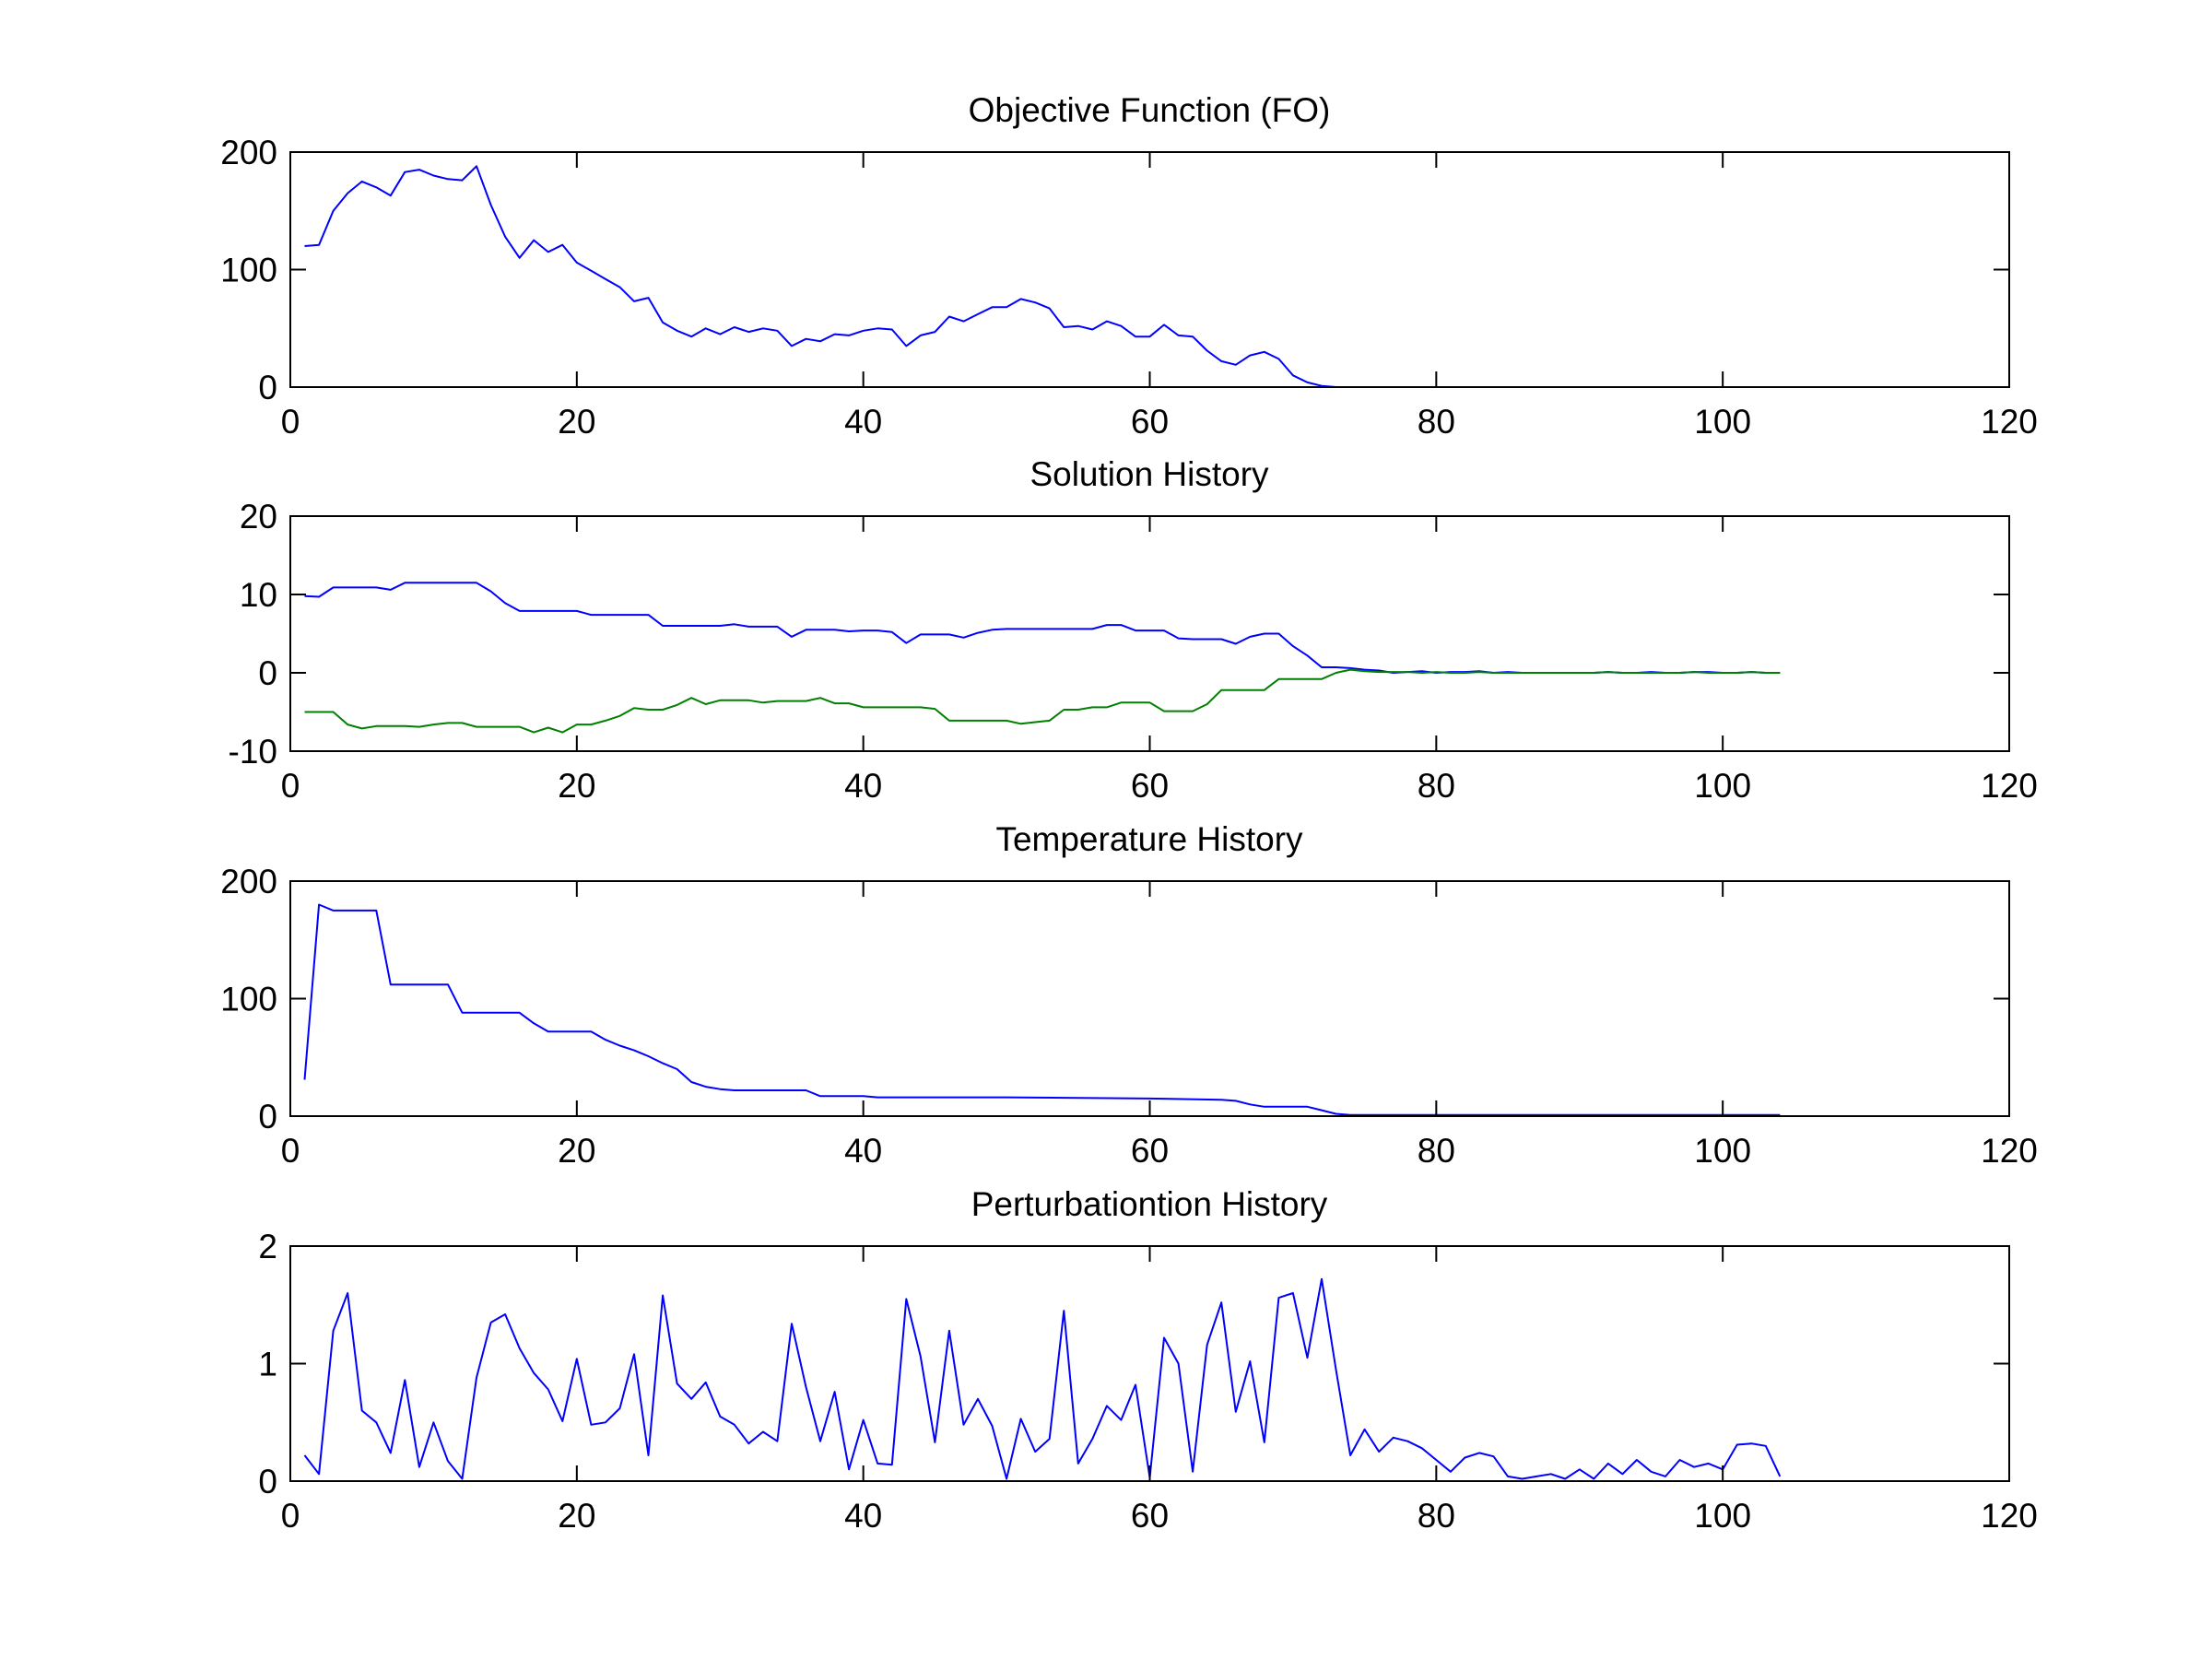  I want to click on y-tick-label: 1, so click(267, 1364).